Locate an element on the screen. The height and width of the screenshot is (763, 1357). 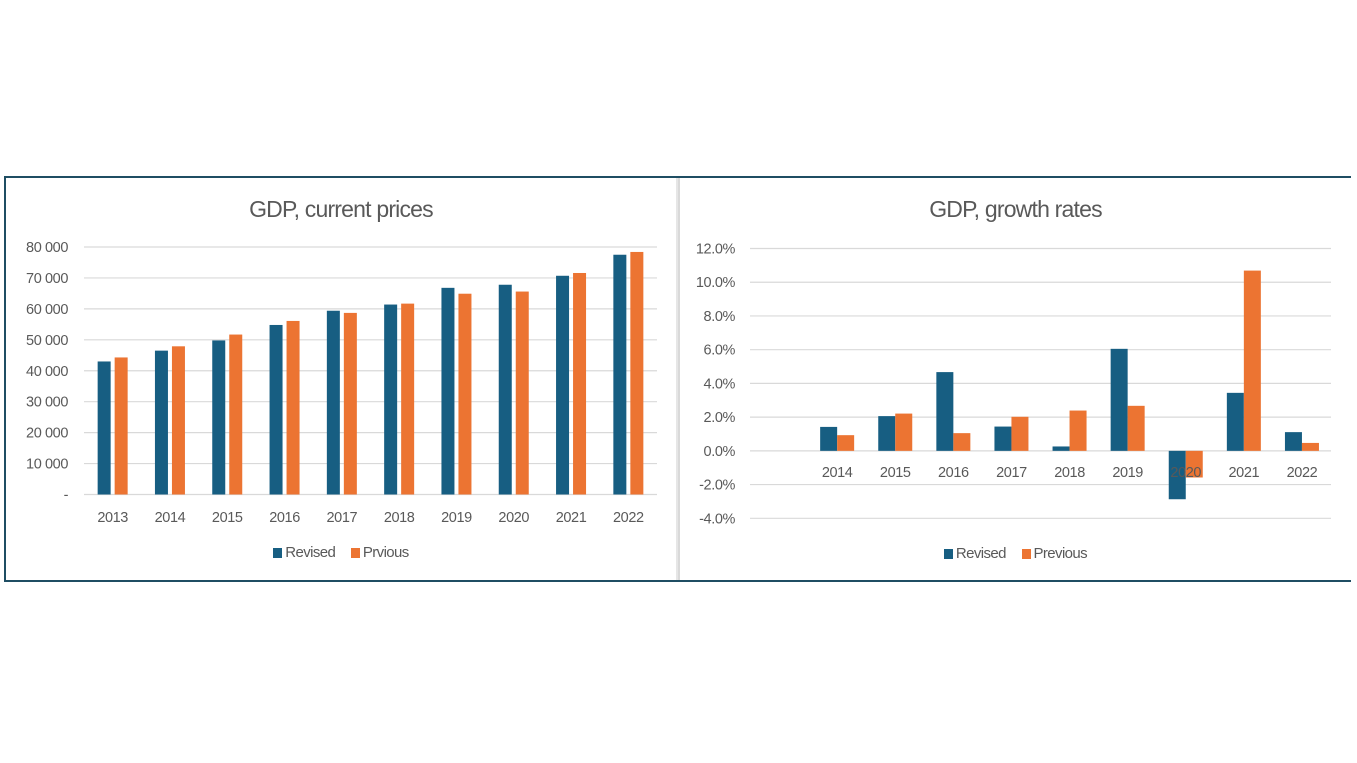
y-tick-label: -2.0% is located at coordinates (717, 486).